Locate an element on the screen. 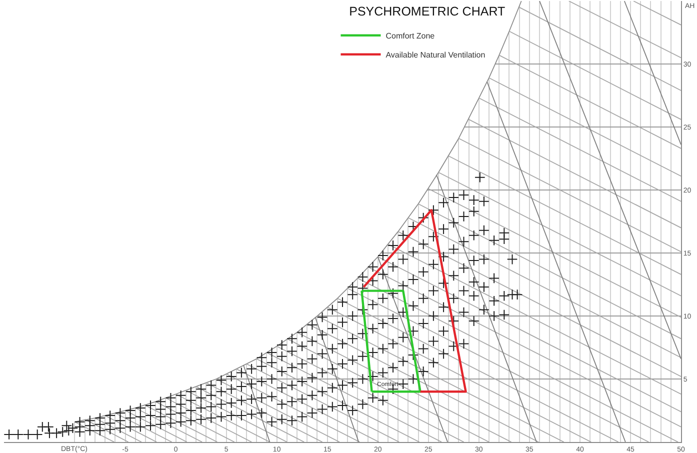 The height and width of the screenshot is (453, 697). chart-title: PSYCHROMETRIC CHART is located at coordinates (427, 11).